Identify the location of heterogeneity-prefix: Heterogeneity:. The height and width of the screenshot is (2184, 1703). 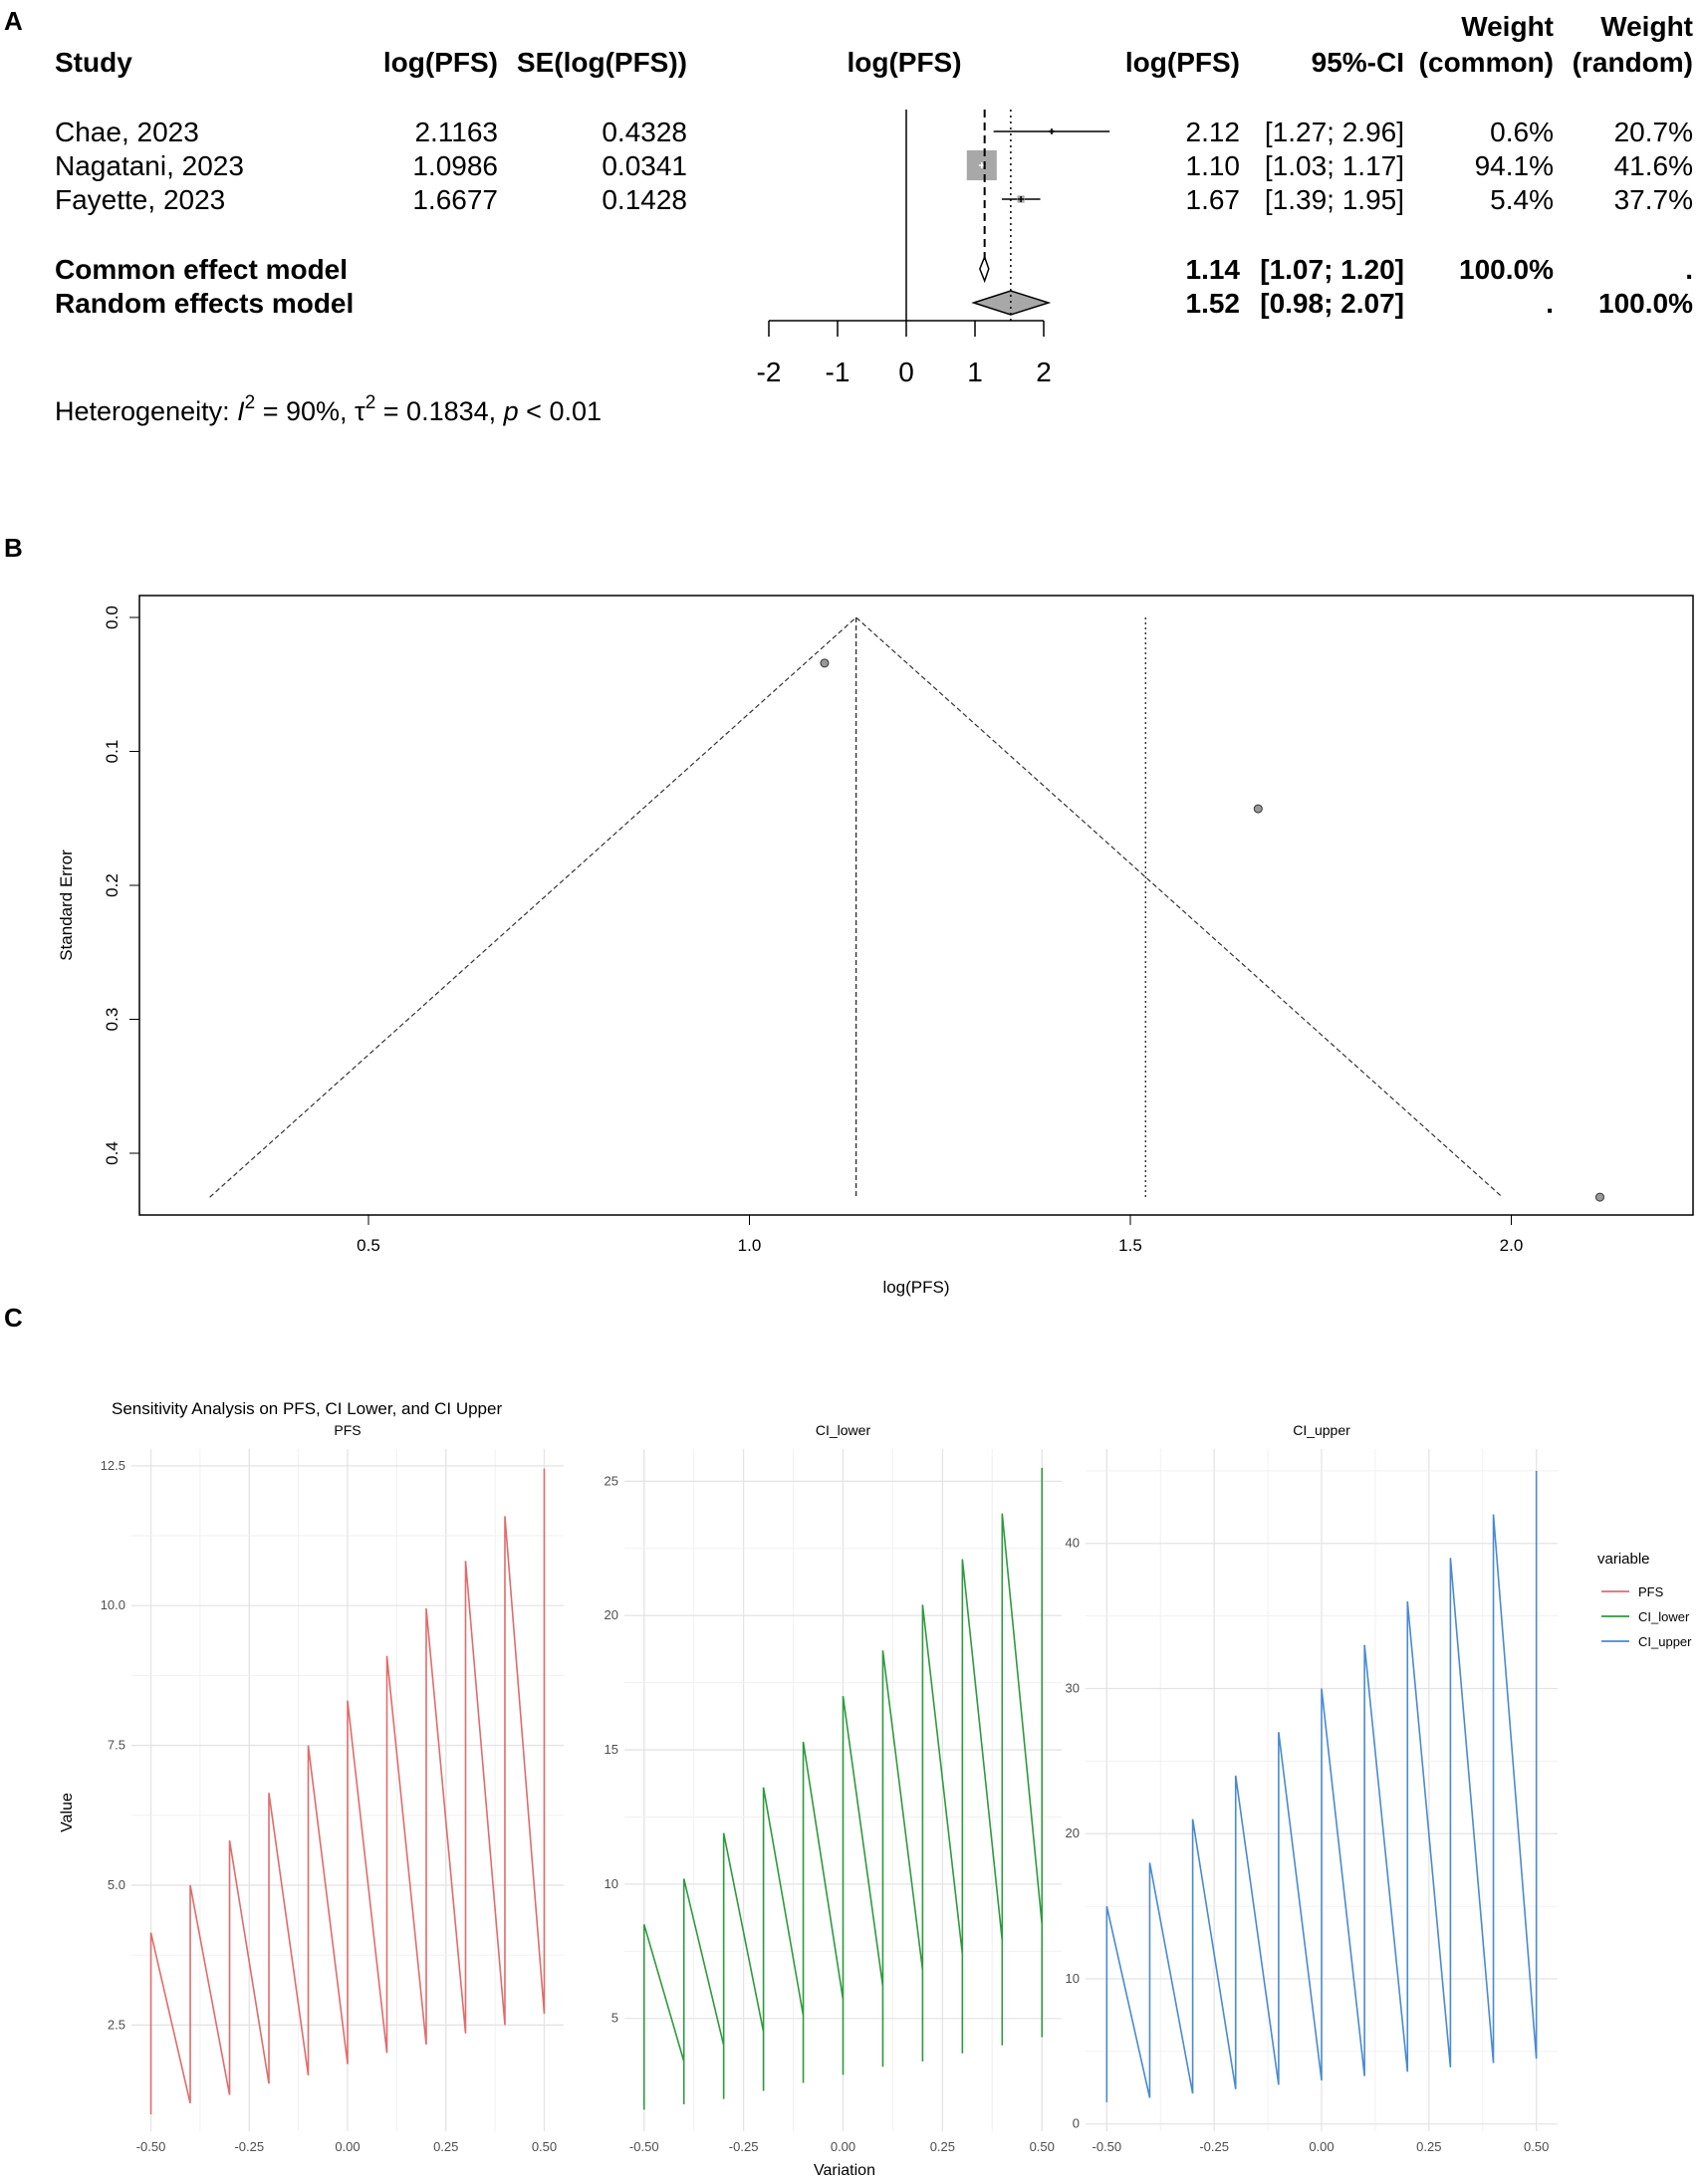
(146, 411).